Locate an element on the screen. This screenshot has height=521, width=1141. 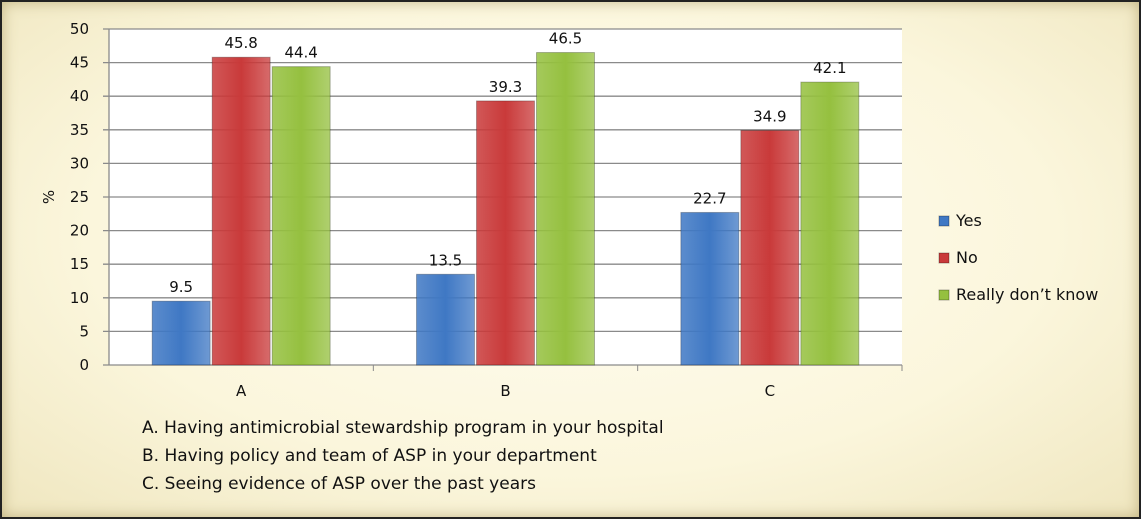
data-label: 45.8 is located at coordinates (240, 43).